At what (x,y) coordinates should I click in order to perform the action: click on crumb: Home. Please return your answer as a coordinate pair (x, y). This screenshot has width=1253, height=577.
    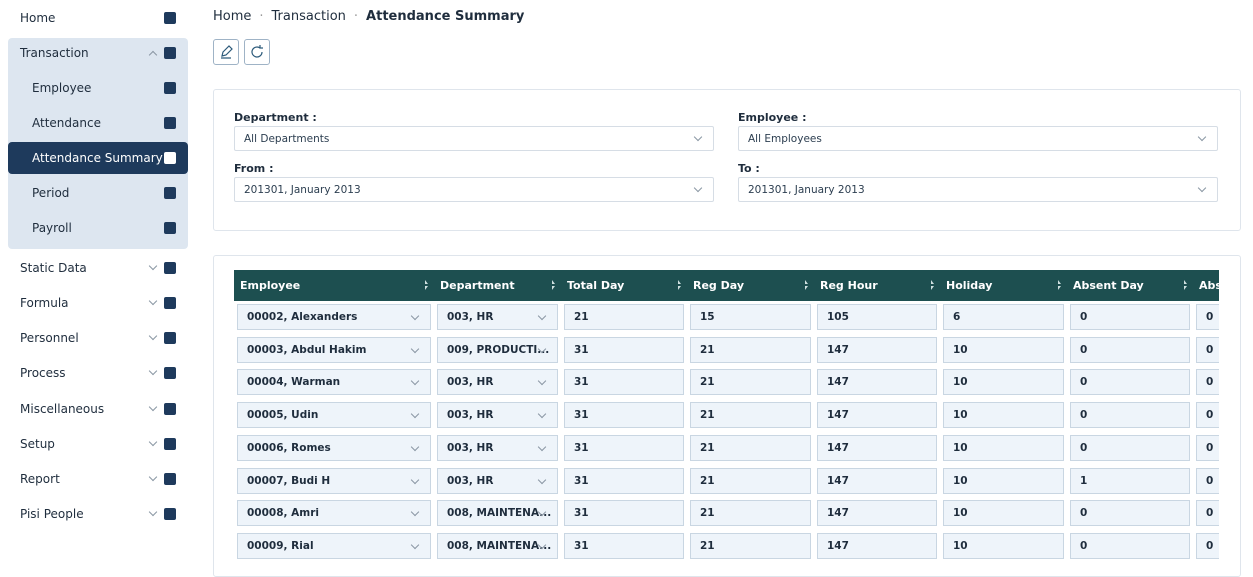
    Looking at the image, I should click on (232, 16).